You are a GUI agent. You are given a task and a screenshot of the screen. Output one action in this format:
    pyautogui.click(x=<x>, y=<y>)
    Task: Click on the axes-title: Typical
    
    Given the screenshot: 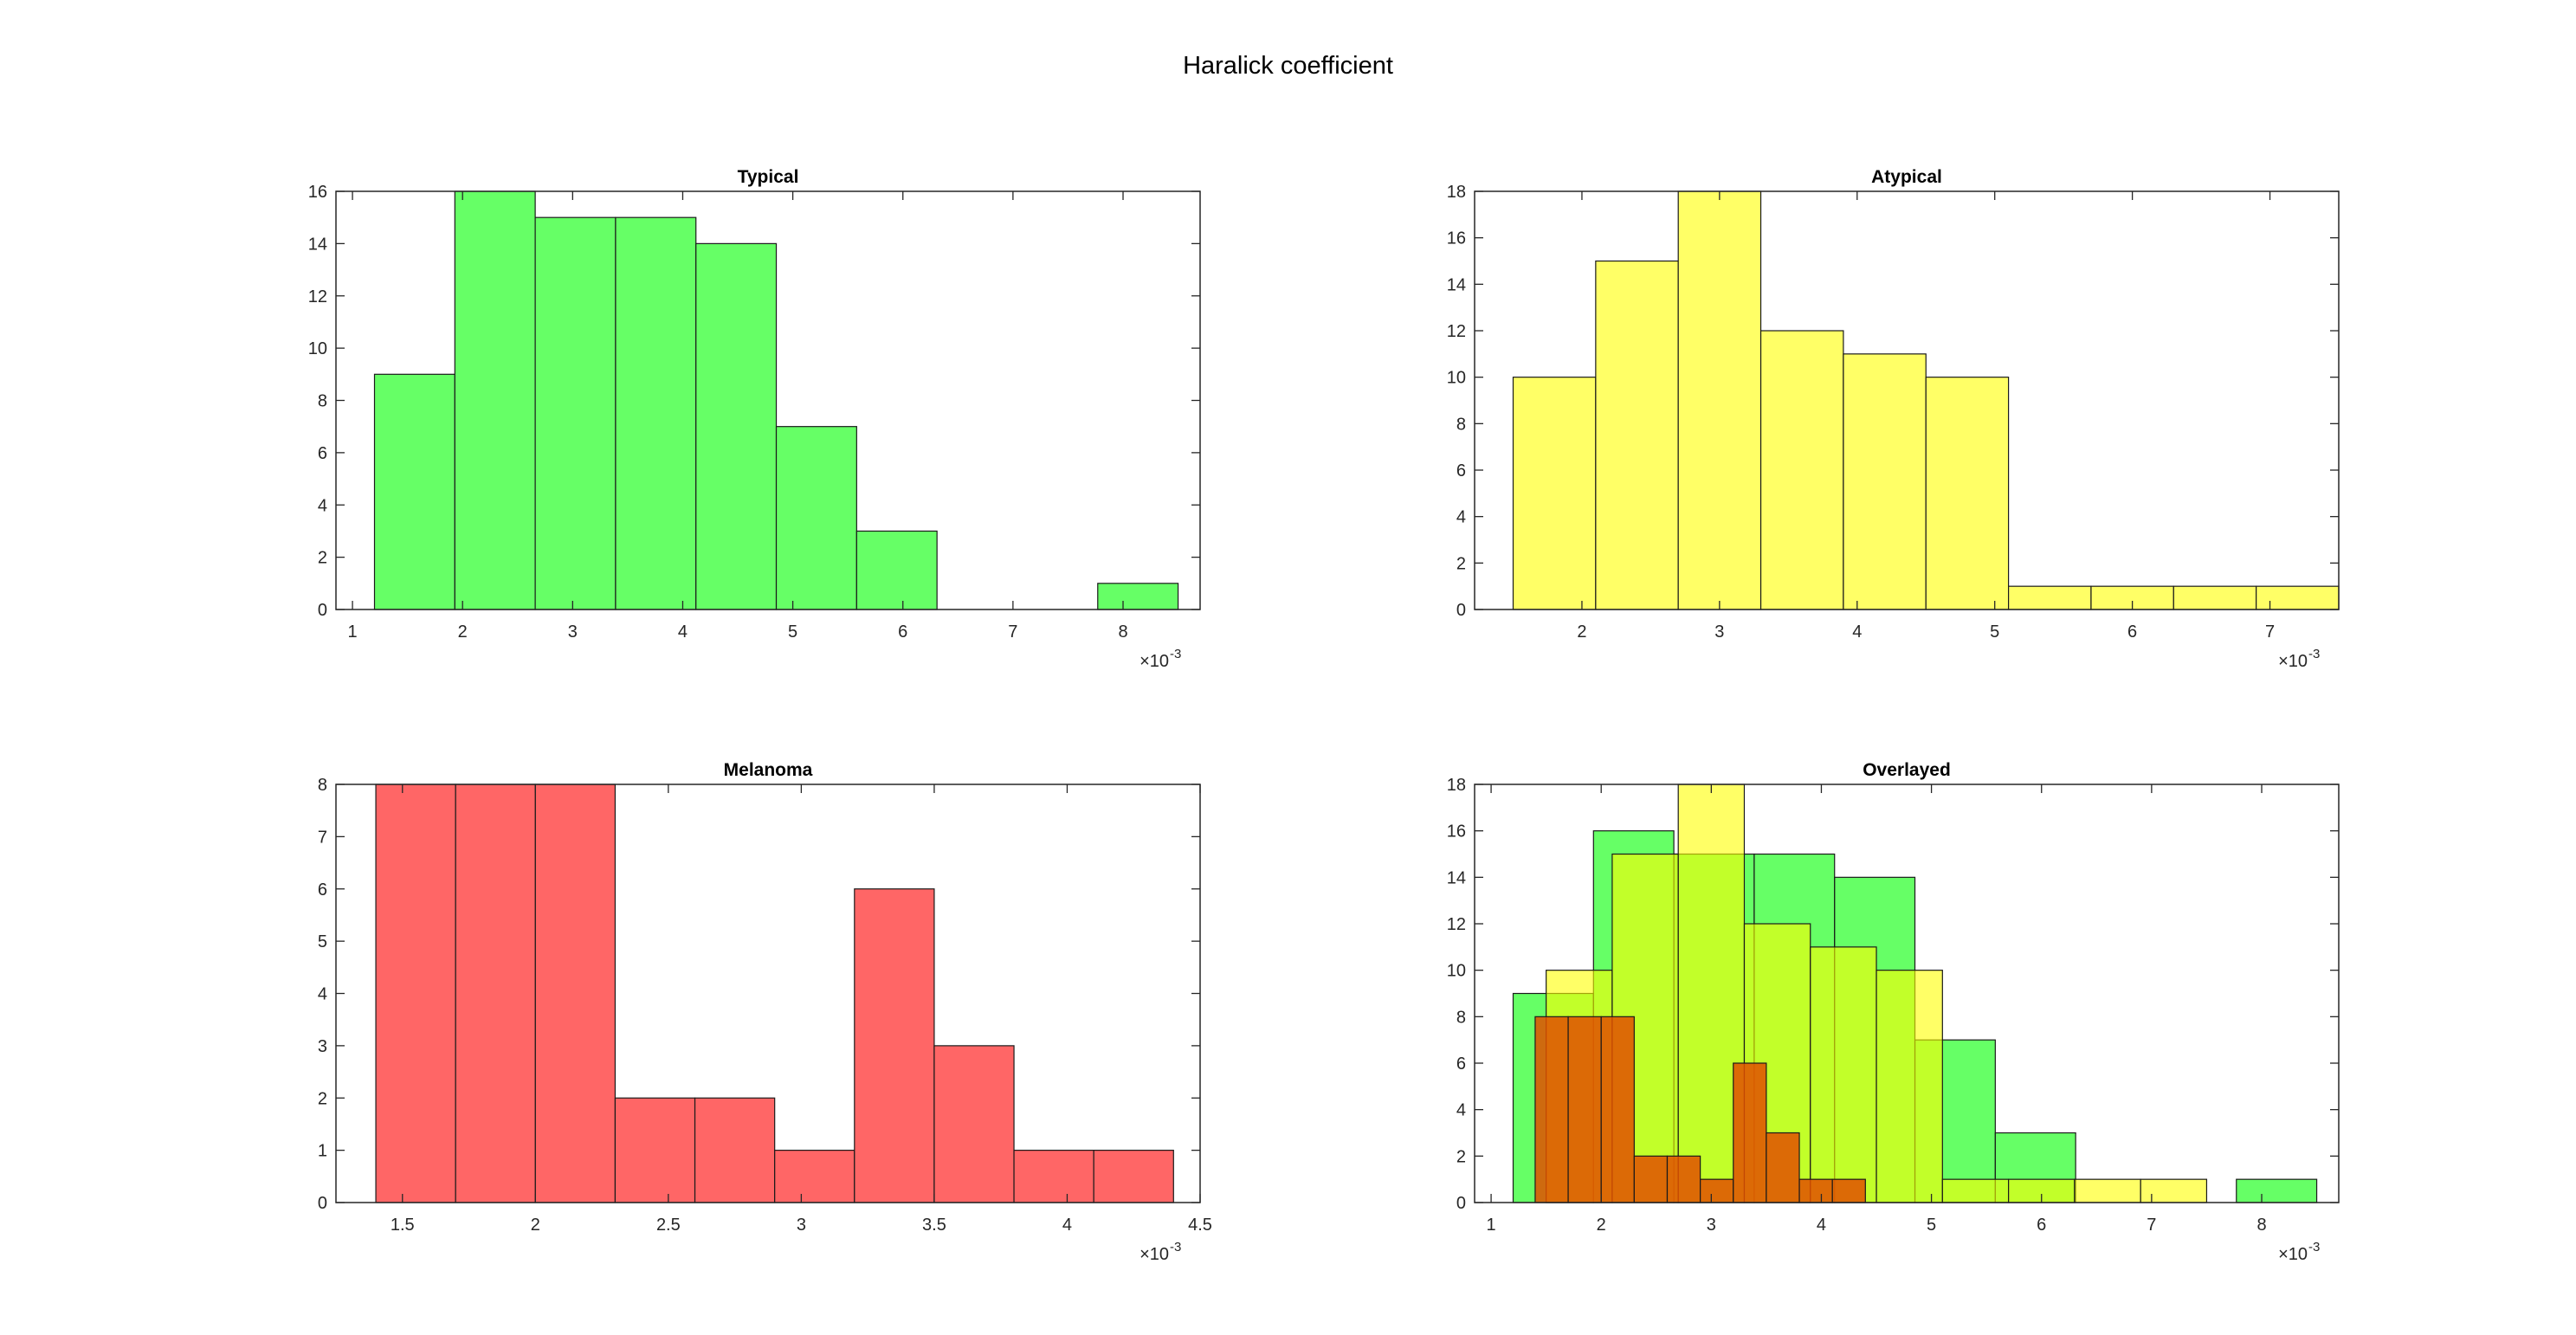 What is the action you would take?
    pyautogui.click(x=768, y=177)
    